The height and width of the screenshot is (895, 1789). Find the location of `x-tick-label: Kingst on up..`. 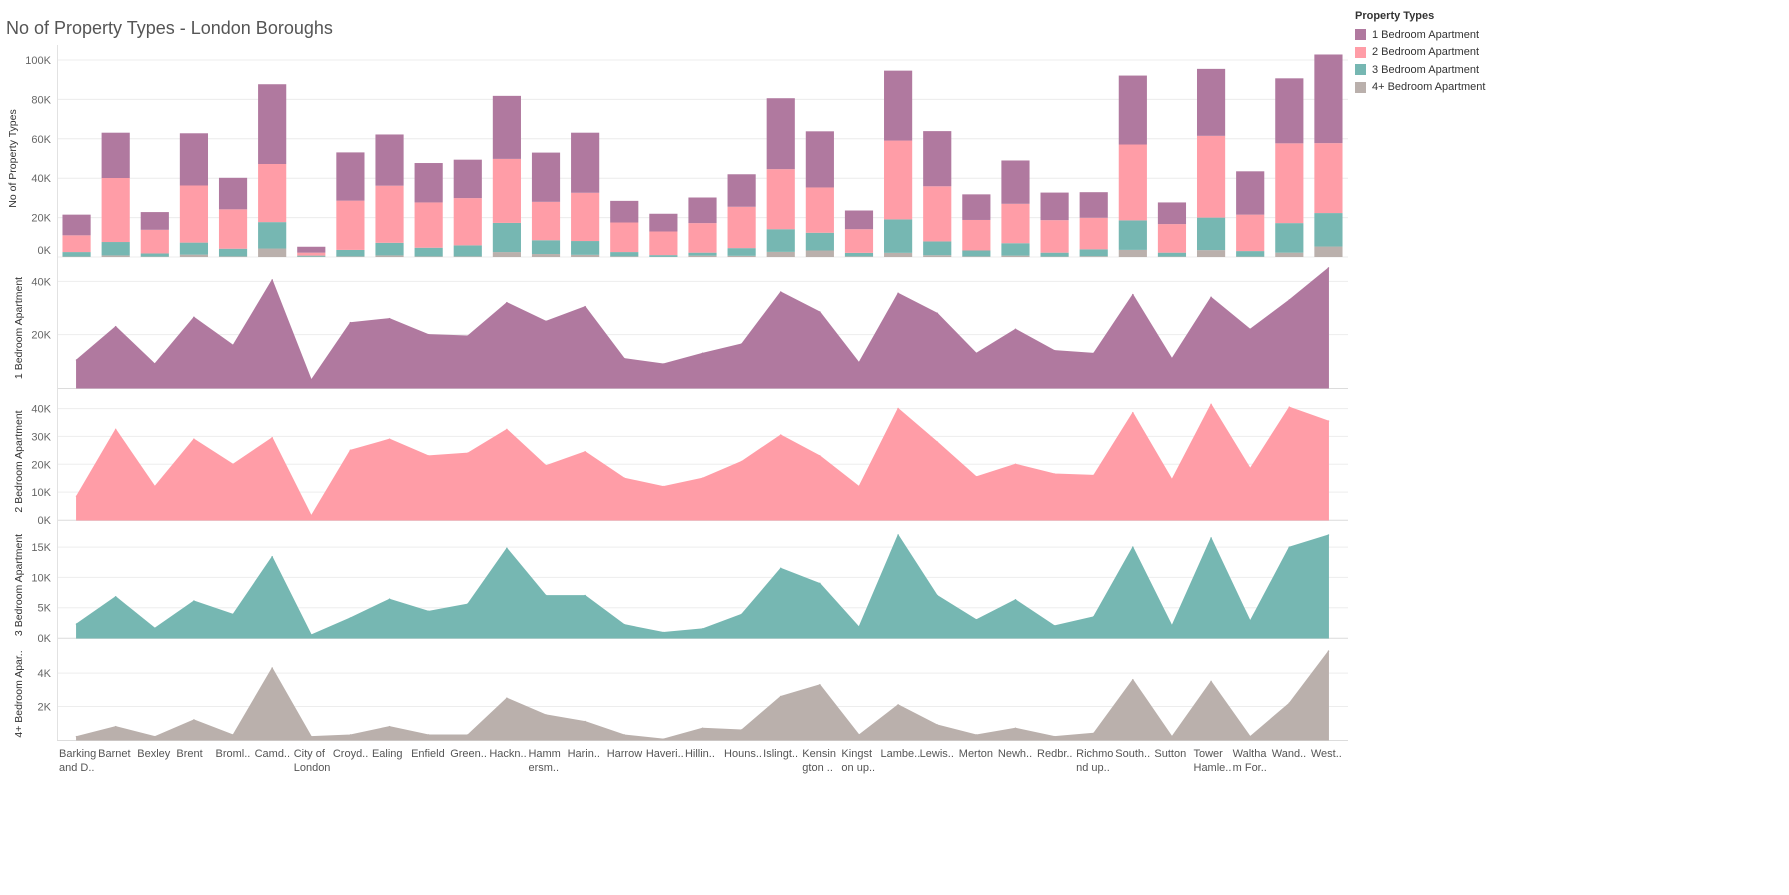

x-tick-label: Kingst on up.. is located at coordinates (858, 761).